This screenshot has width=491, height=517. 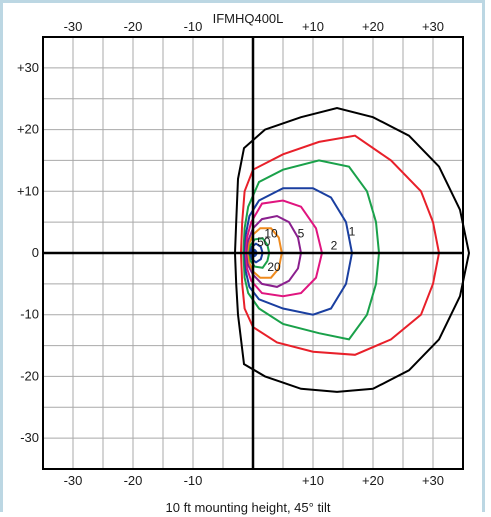 I want to click on x-tick-label-bottom: -20, so click(x=133, y=480).